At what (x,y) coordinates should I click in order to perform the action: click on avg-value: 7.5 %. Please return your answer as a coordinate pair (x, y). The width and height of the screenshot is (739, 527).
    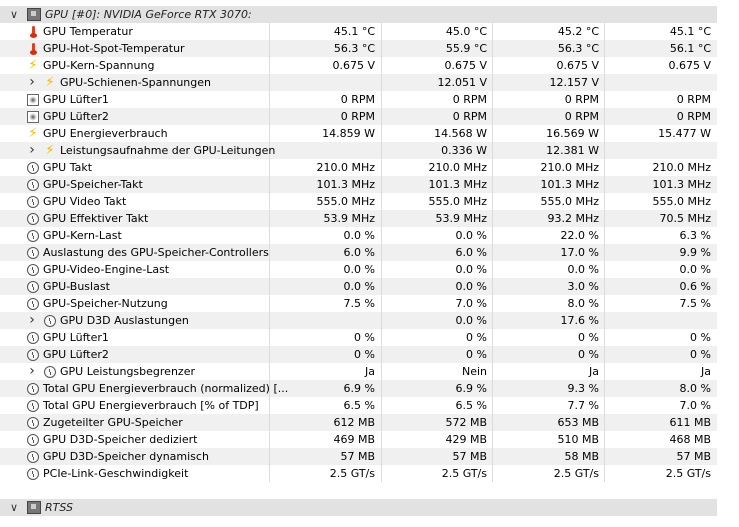
    Looking at the image, I should click on (695, 303).